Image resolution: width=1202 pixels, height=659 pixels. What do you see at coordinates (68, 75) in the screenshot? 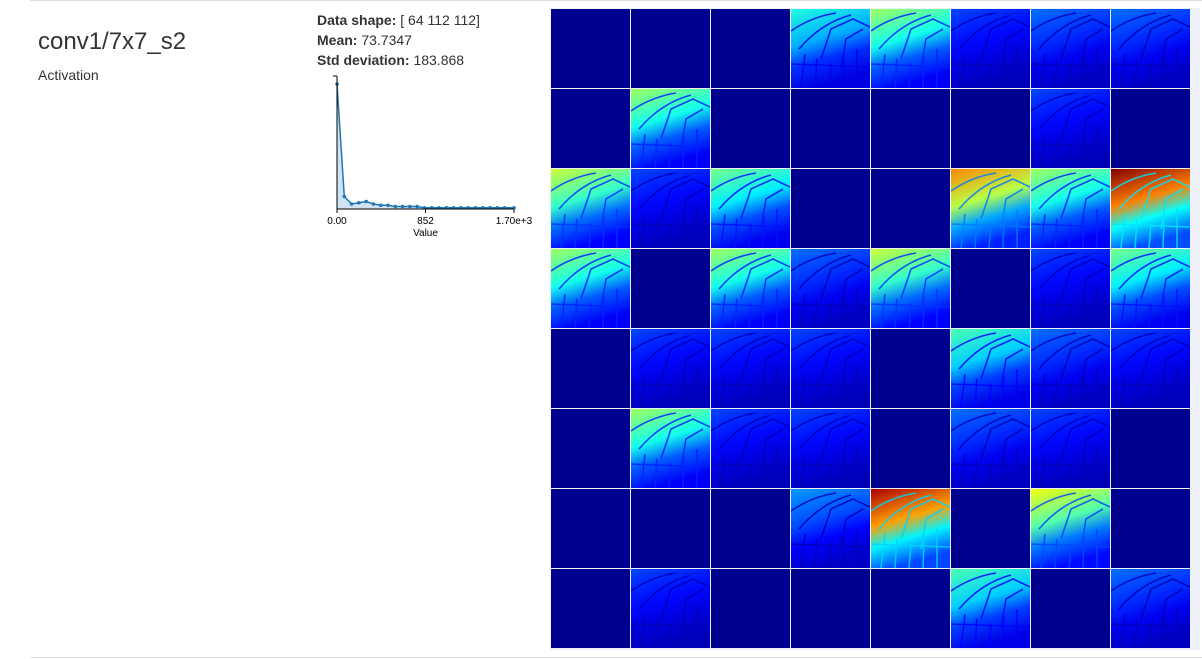
I see `layer-type: Activation` at bounding box center [68, 75].